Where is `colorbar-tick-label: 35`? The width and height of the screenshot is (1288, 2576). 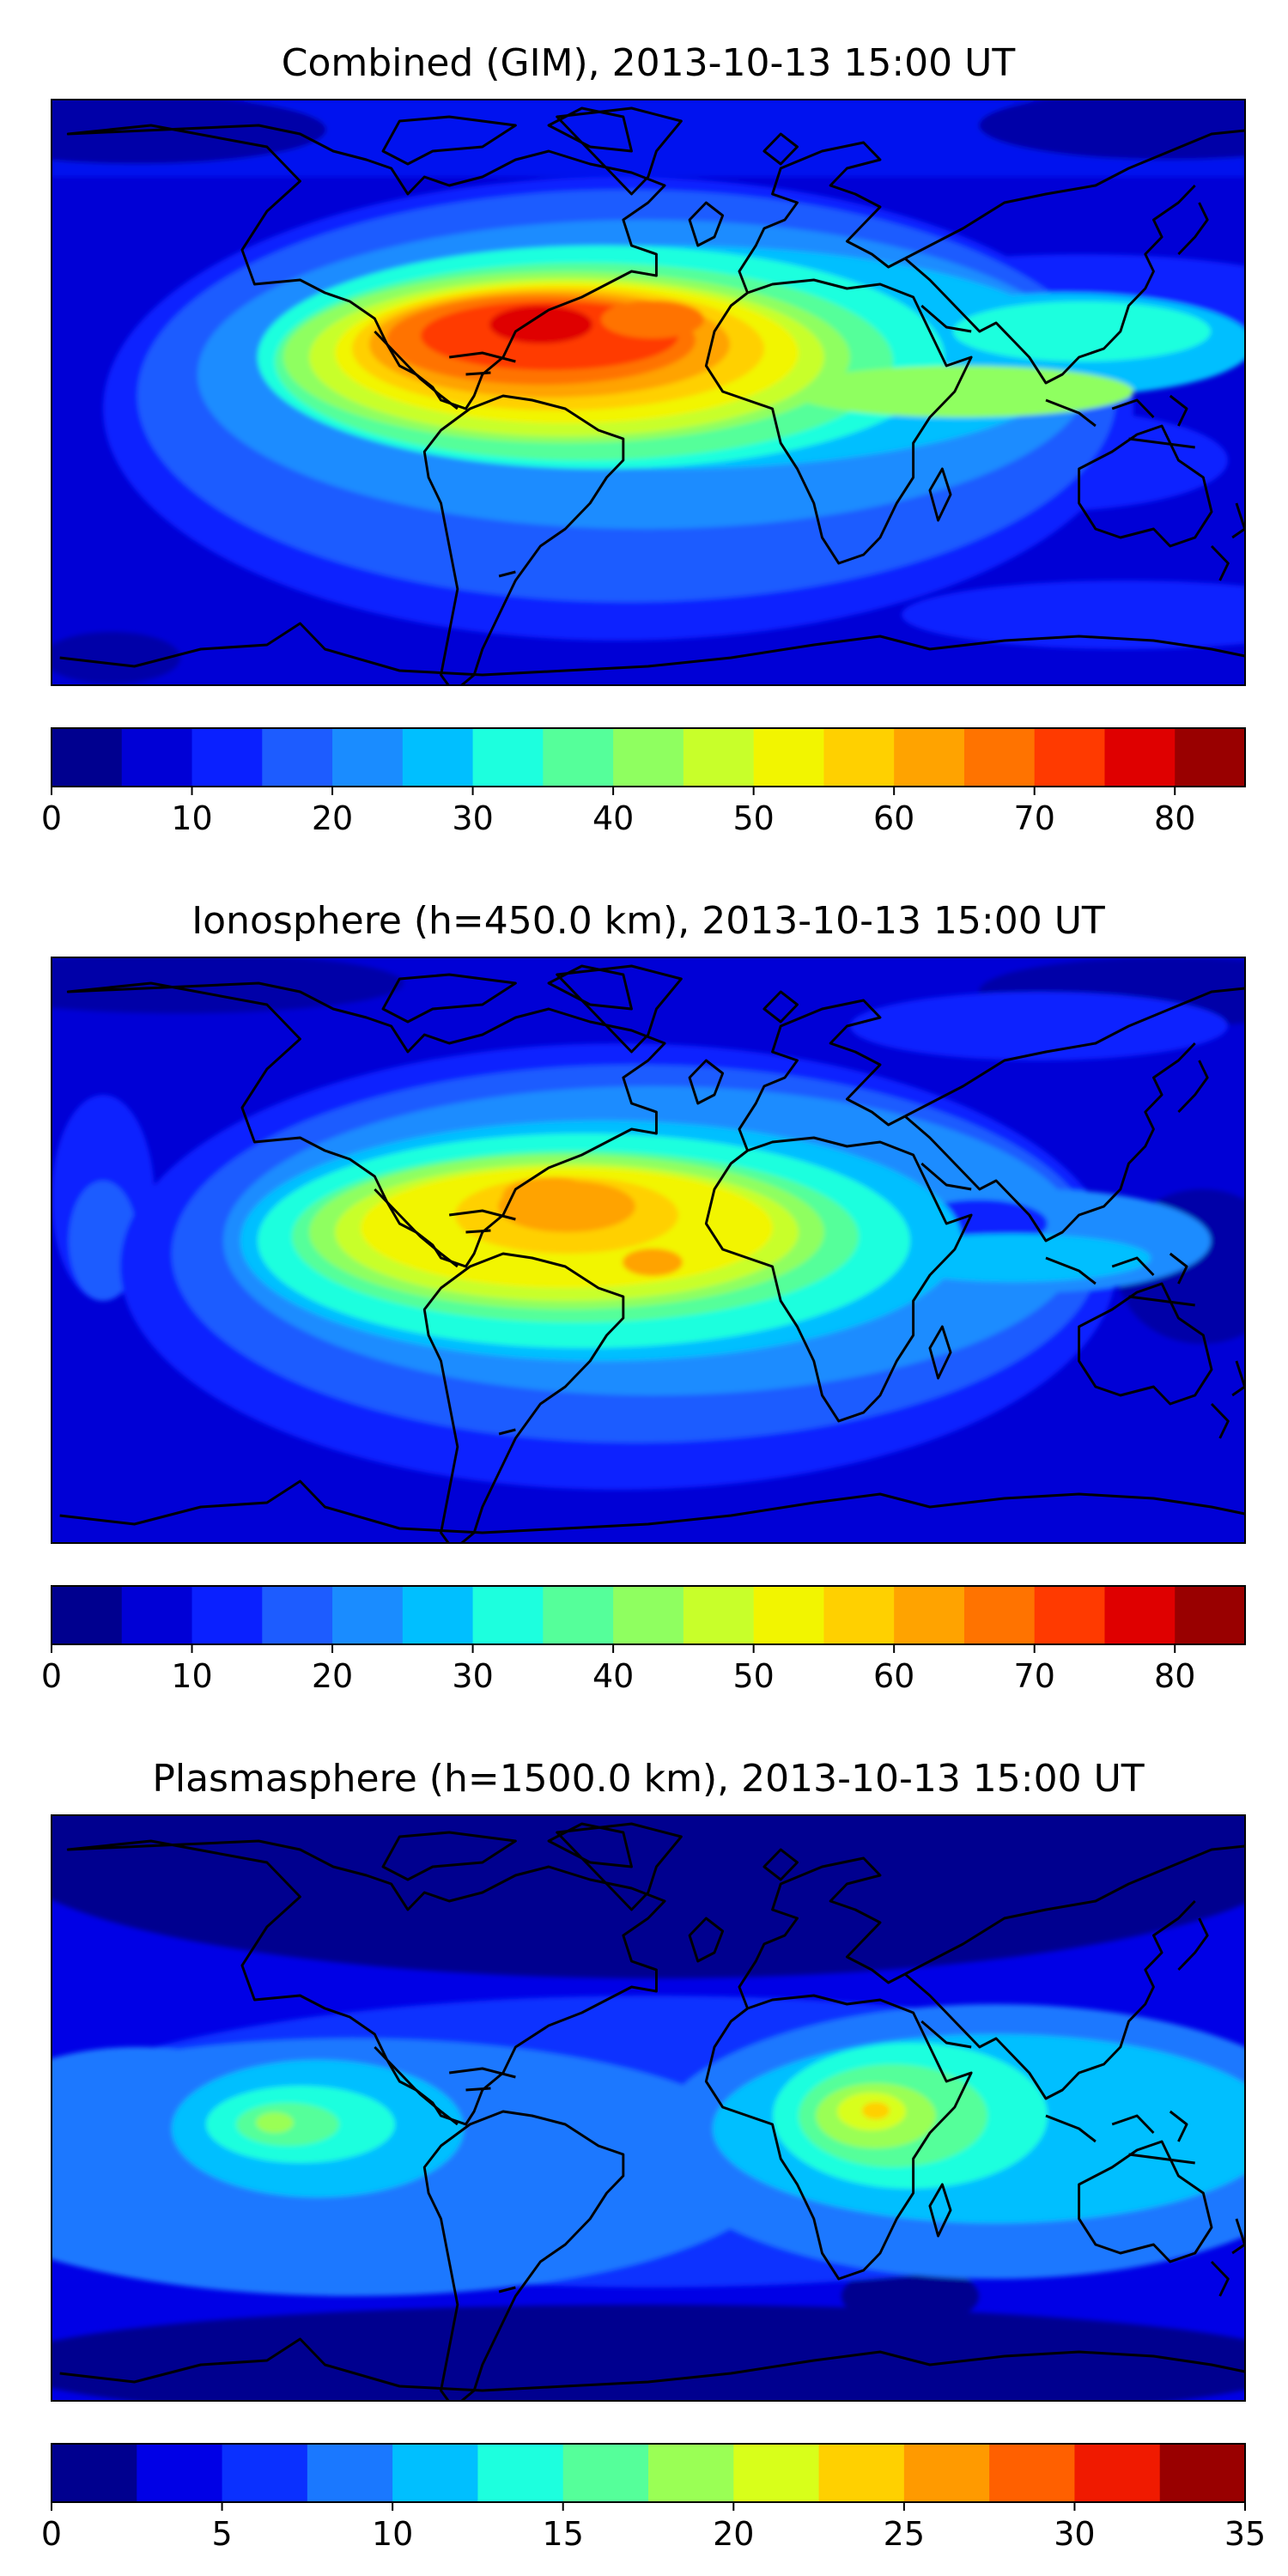 colorbar-tick-label: 35 is located at coordinates (1245, 2534).